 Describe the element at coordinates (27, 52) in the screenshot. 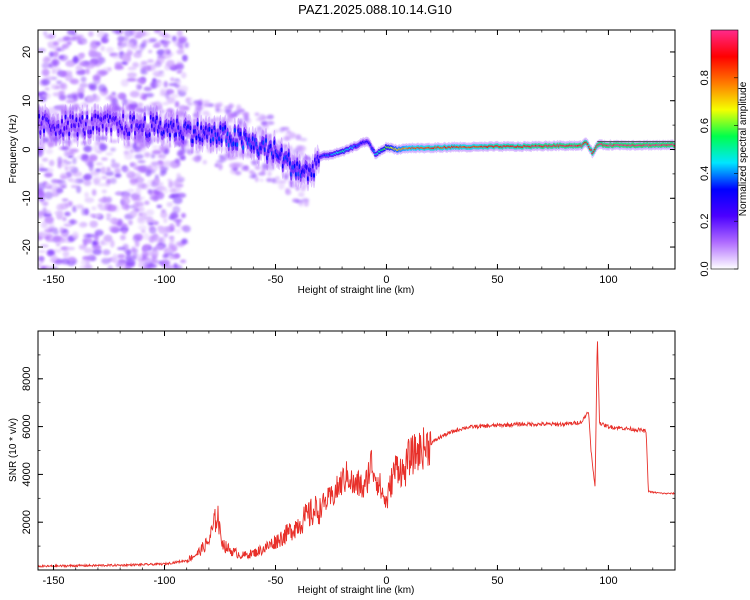

I see `spectrogram-y-tick-label: 20` at that location.